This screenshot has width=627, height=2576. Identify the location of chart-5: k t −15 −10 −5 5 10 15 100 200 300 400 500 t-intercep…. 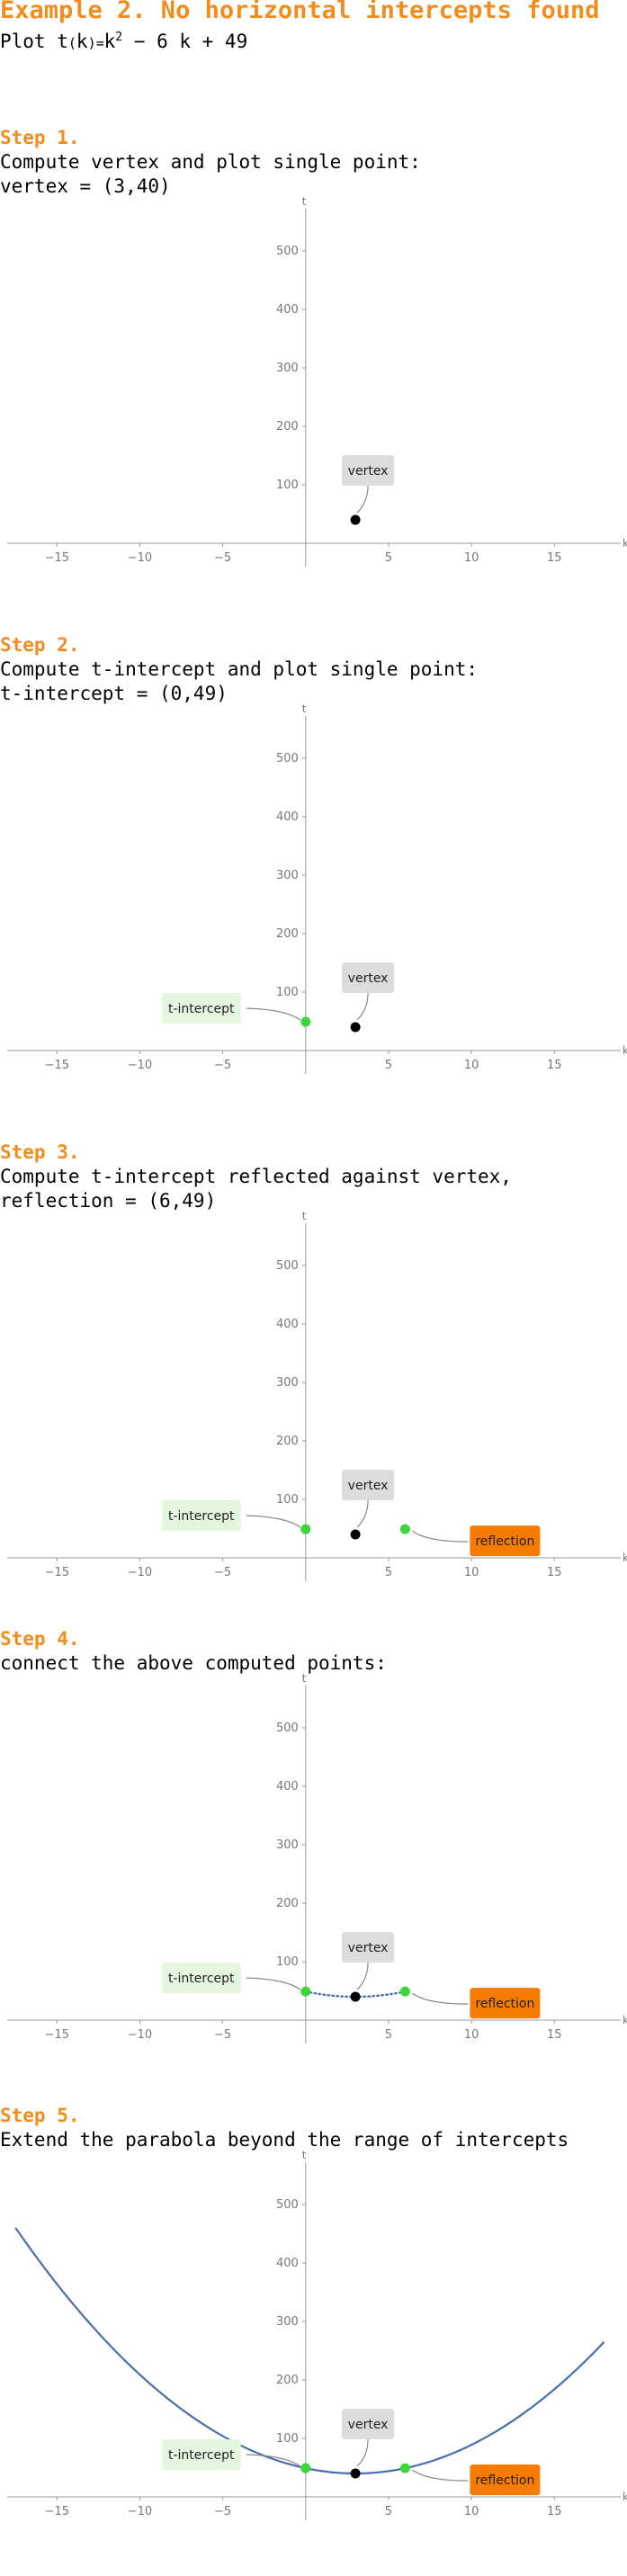
(317, 2334).